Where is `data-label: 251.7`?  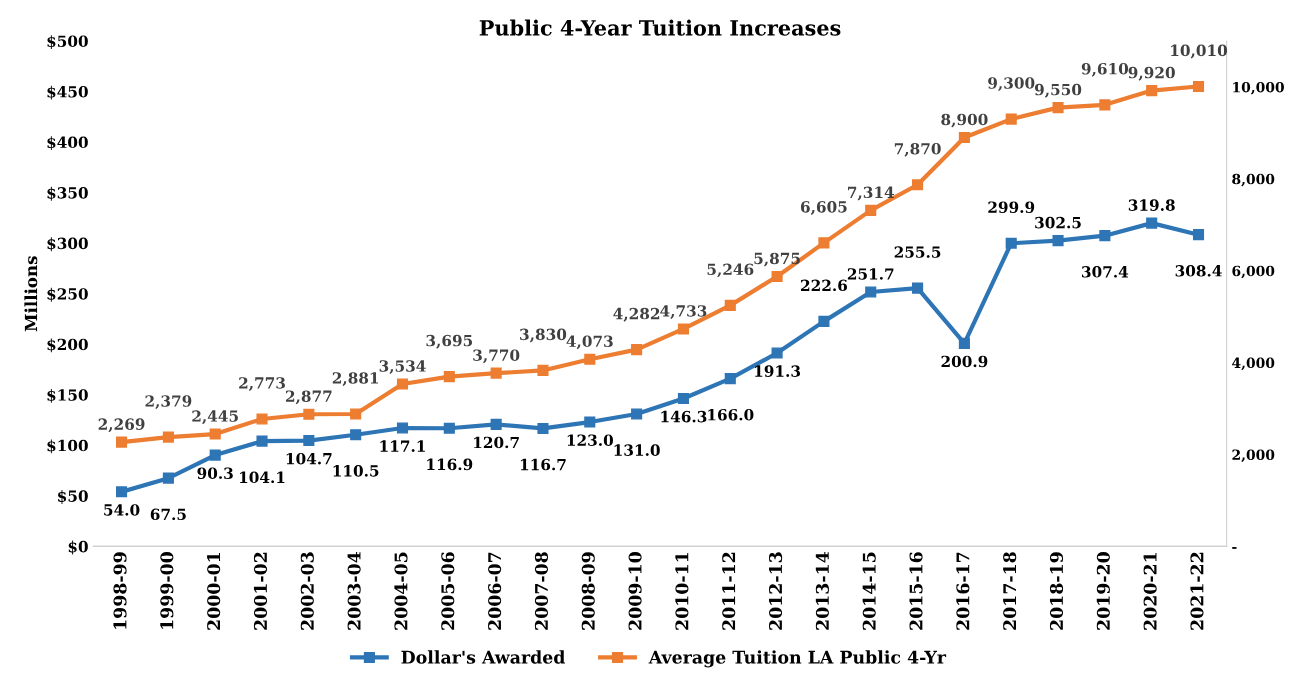
data-label: 251.7 is located at coordinates (870, 274).